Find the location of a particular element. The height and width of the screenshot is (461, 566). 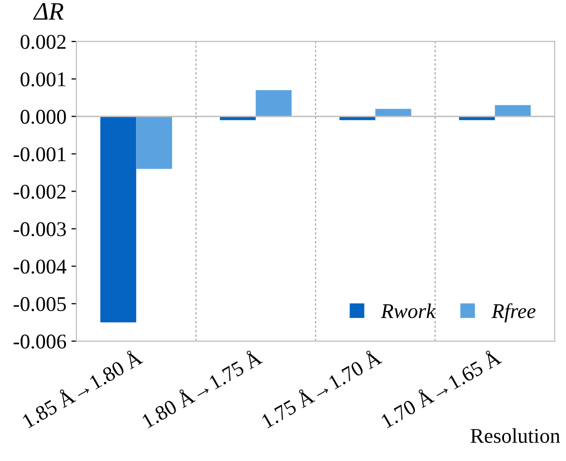

y-axis-title: ΔR is located at coordinates (48, 11).